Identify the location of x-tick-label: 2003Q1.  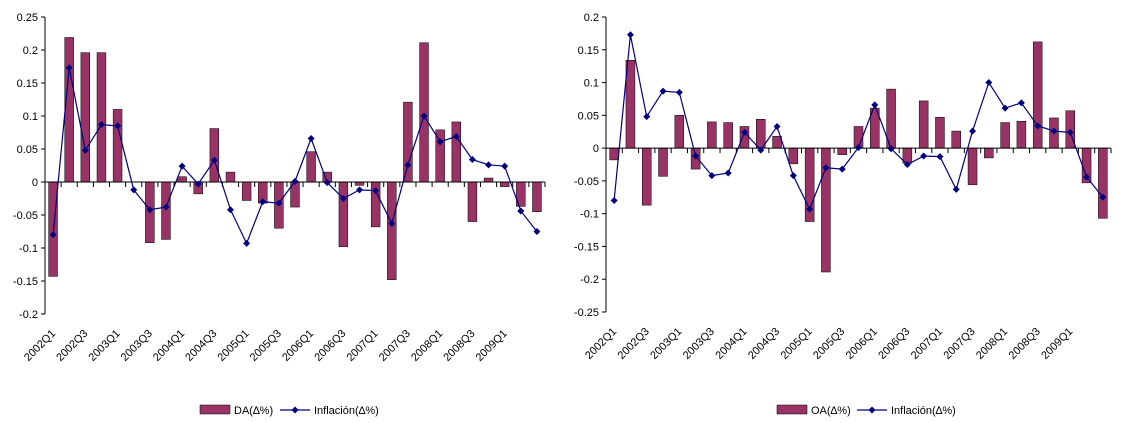
(105, 346).